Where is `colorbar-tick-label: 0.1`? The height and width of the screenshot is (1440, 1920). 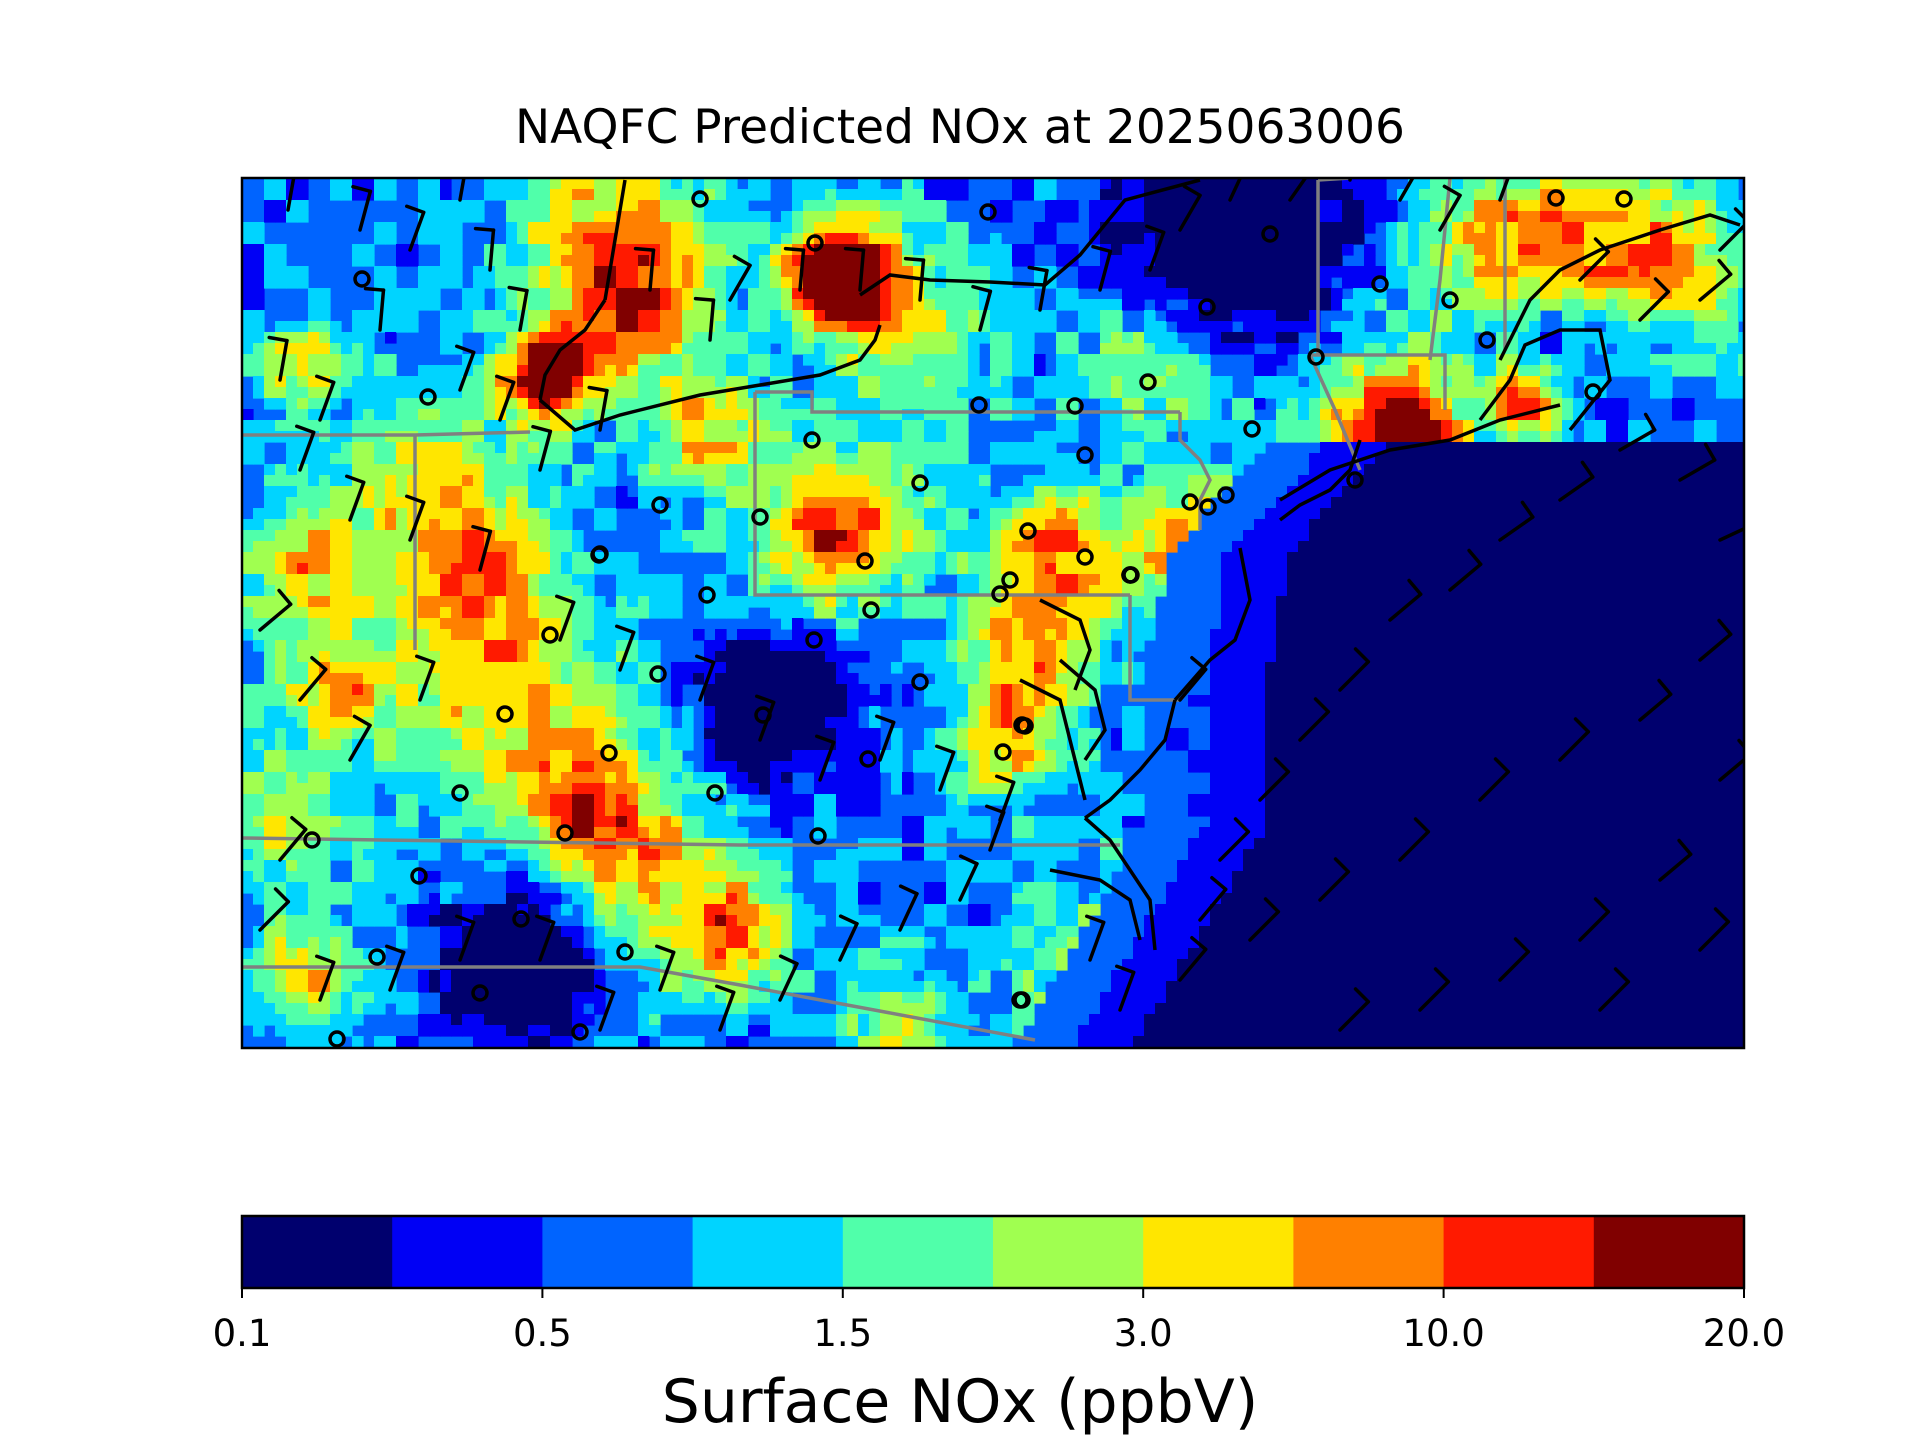
colorbar-tick-label: 0.1 is located at coordinates (242, 1333).